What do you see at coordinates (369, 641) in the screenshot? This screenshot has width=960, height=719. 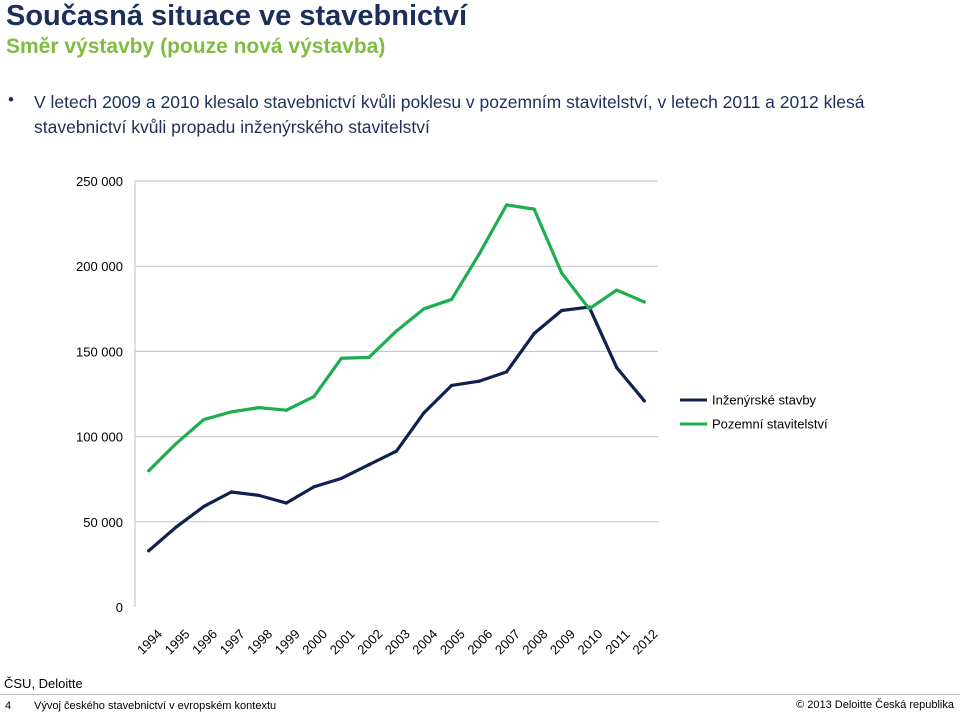 I see `x-tick-label: 2002` at bounding box center [369, 641].